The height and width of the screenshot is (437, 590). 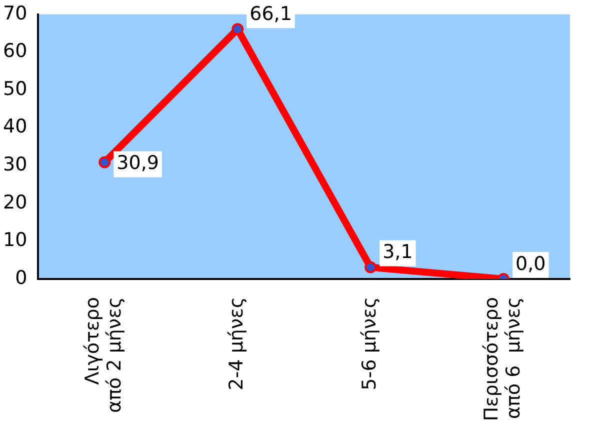 What do you see at coordinates (15, 13) in the screenshot?
I see `y-tick-label: 70` at bounding box center [15, 13].